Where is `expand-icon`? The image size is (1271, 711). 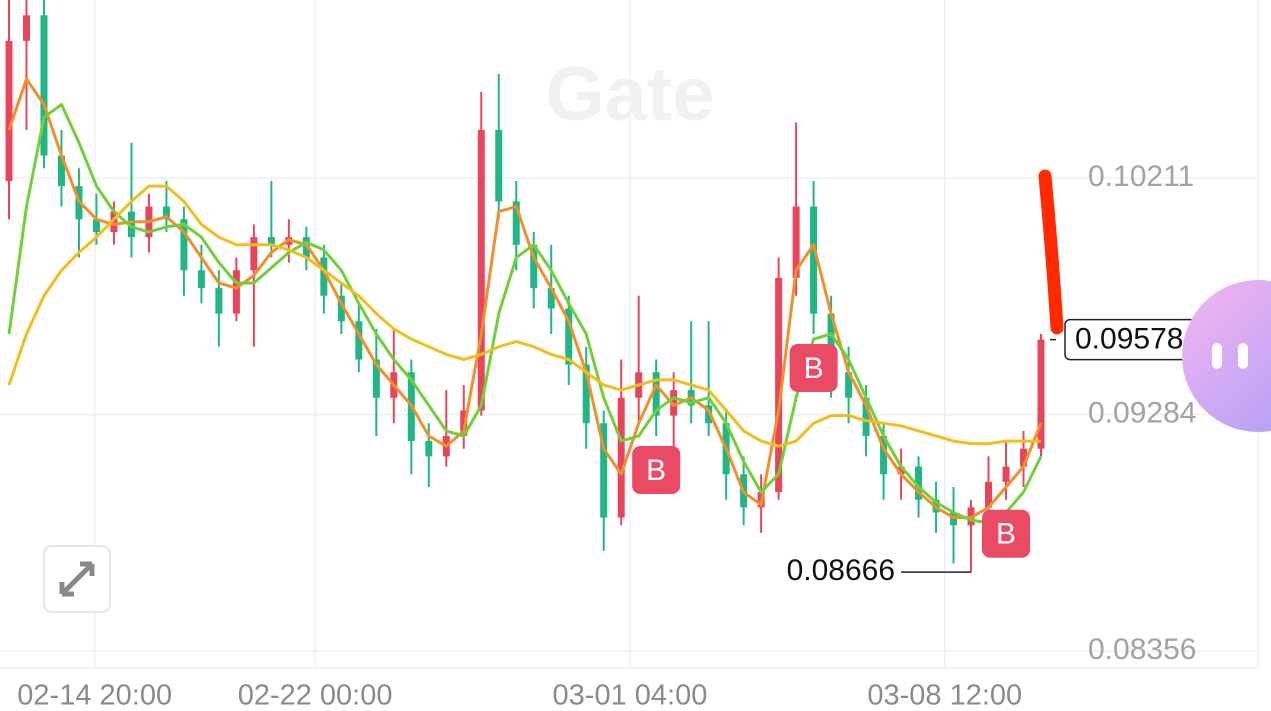 expand-icon is located at coordinates (77, 579).